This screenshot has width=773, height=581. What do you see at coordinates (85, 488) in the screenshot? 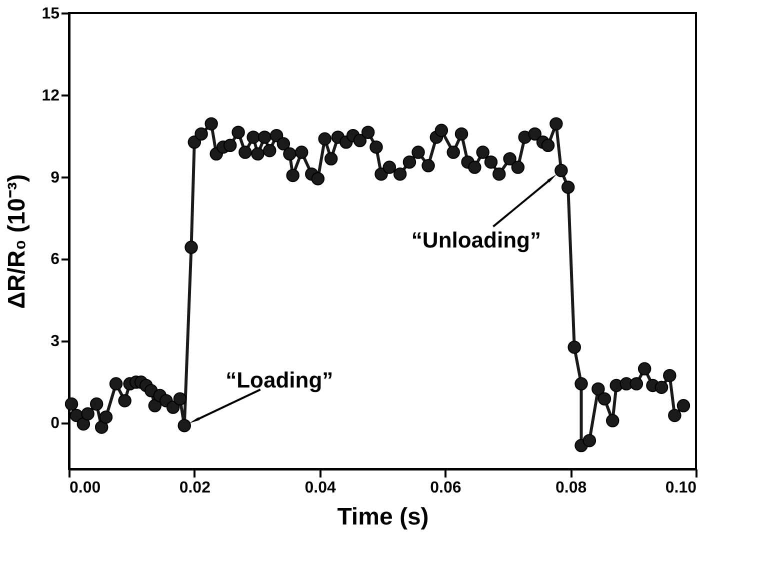
I see `x-tick-label: 0.00` at bounding box center [85, 488].